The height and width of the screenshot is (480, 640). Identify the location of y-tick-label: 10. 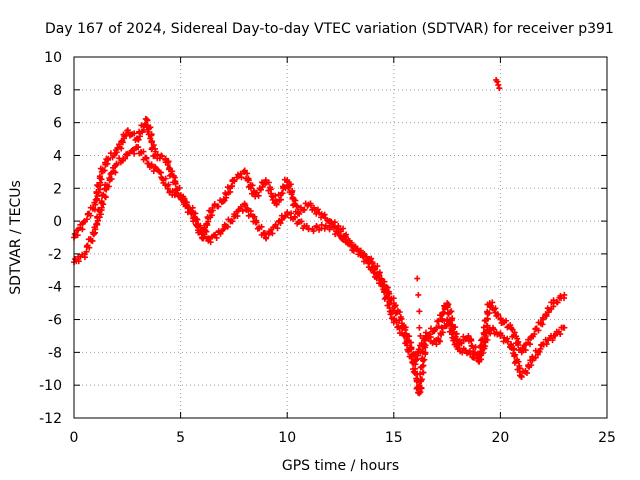
(53, 58).